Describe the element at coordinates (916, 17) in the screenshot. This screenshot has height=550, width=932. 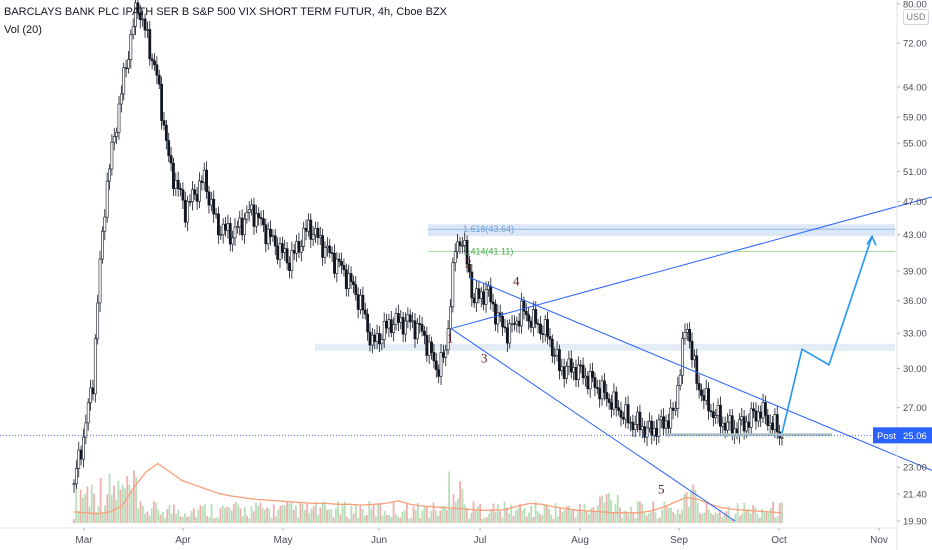
I see `currency-badge: USD` at that location.